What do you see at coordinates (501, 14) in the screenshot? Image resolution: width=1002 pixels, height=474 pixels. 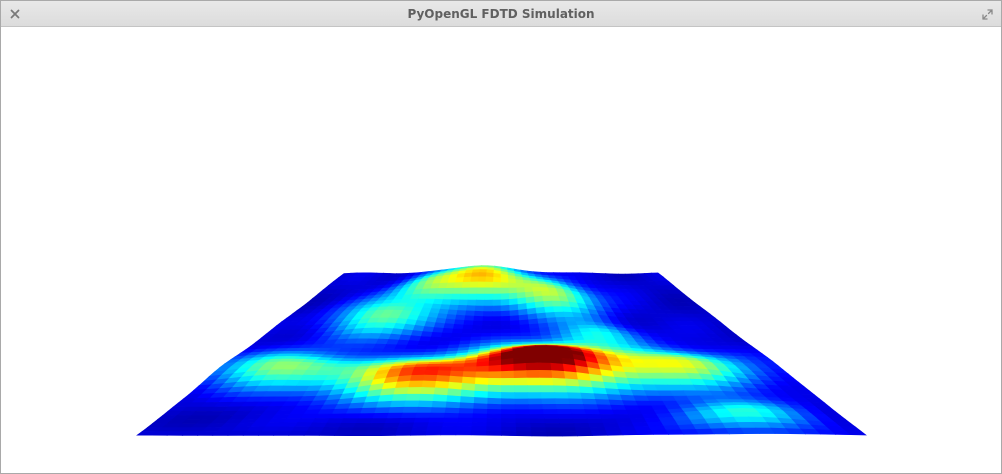 I see `title-bar: PyOpenGL FDTD Simulation` at bounding box center [501, 14].